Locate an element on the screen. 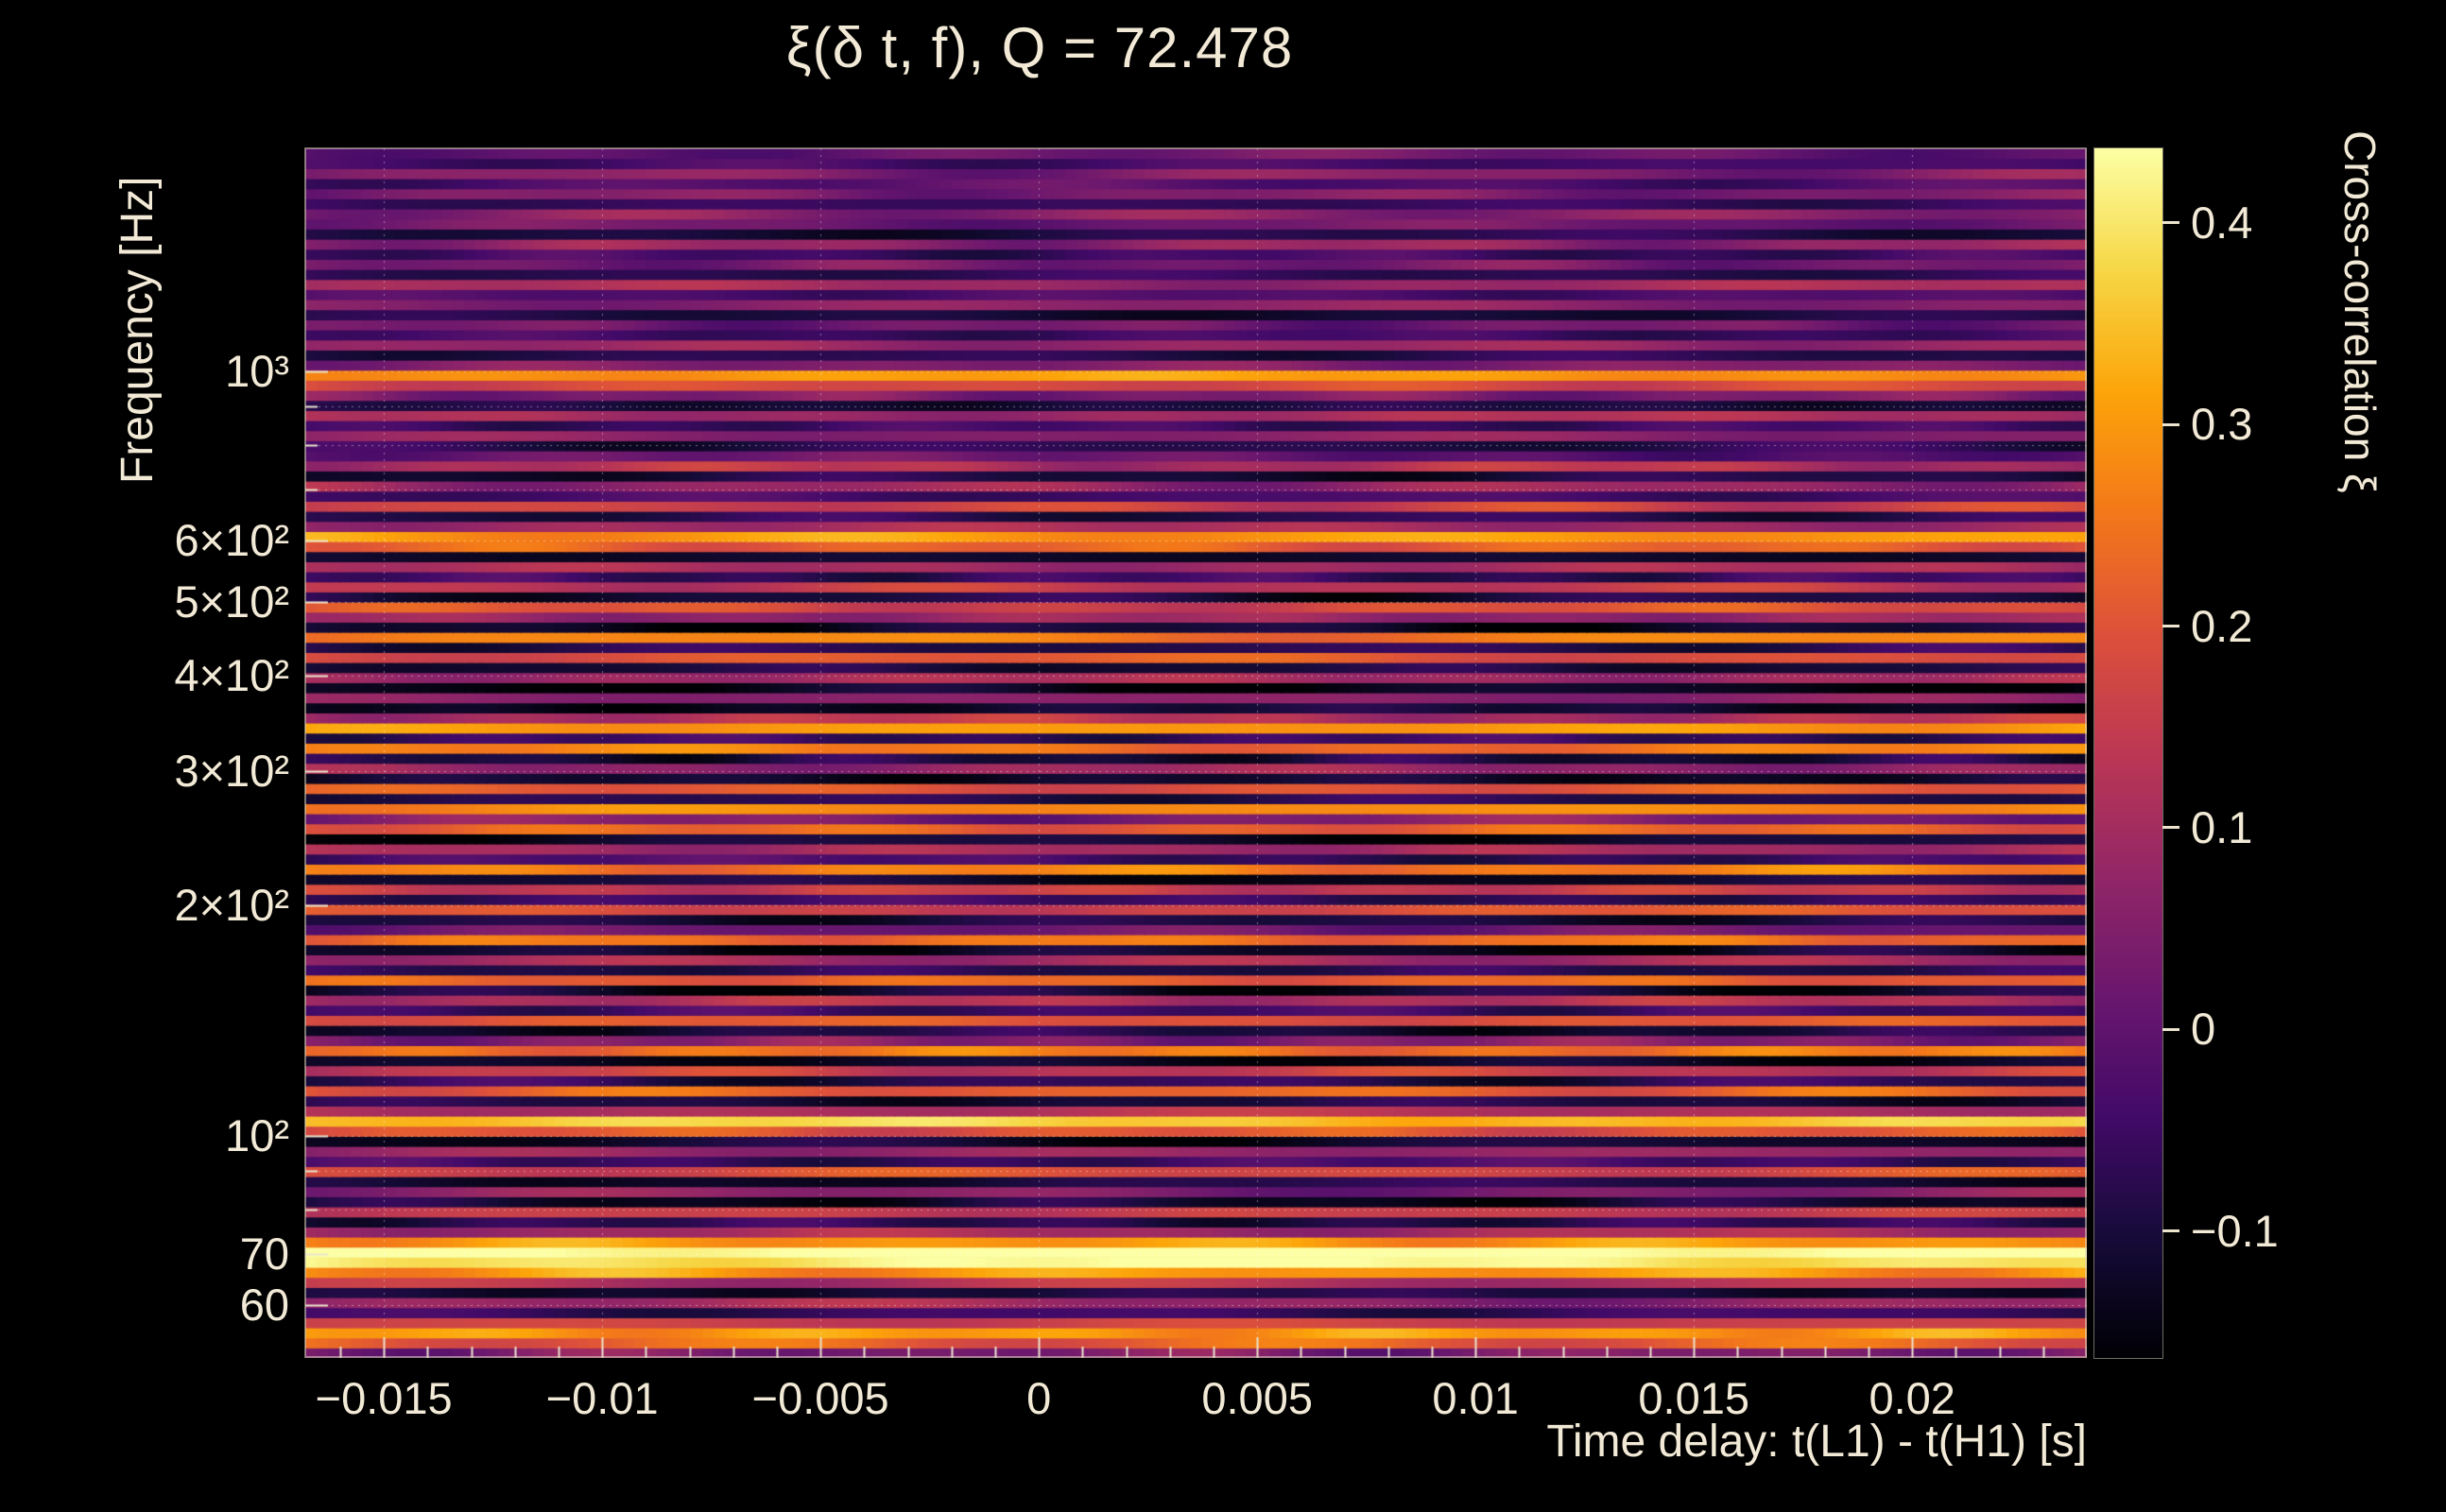  colorbar-tick-label: 0 is located at coordinates (2204, 1029).